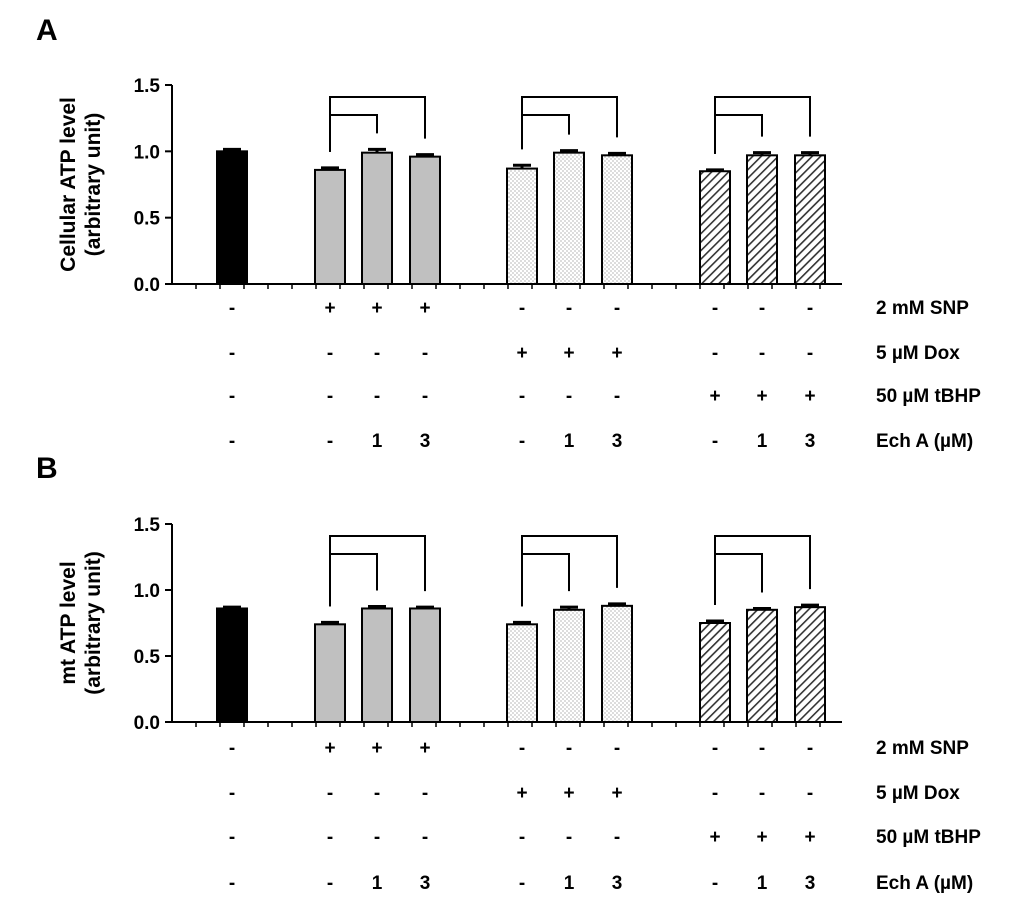  What do you see at coordinates (47, 30) in the screenshot?
I see `panel-label: A` at bounding box center [47, 30].